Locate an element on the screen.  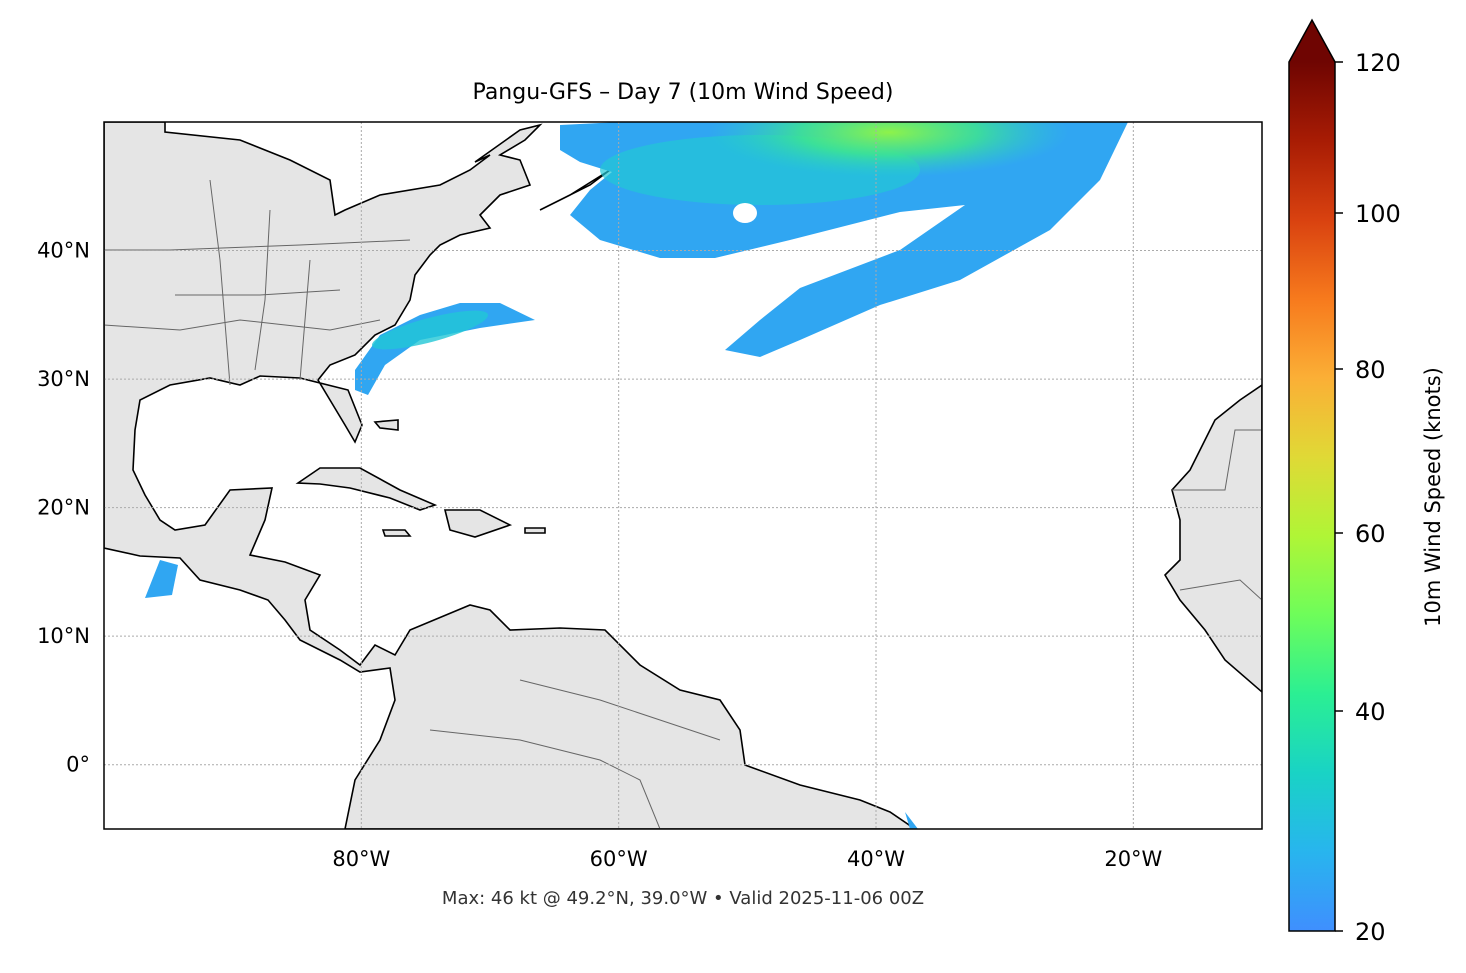
wind-moderate-zone is located at coordinates (430, 330).